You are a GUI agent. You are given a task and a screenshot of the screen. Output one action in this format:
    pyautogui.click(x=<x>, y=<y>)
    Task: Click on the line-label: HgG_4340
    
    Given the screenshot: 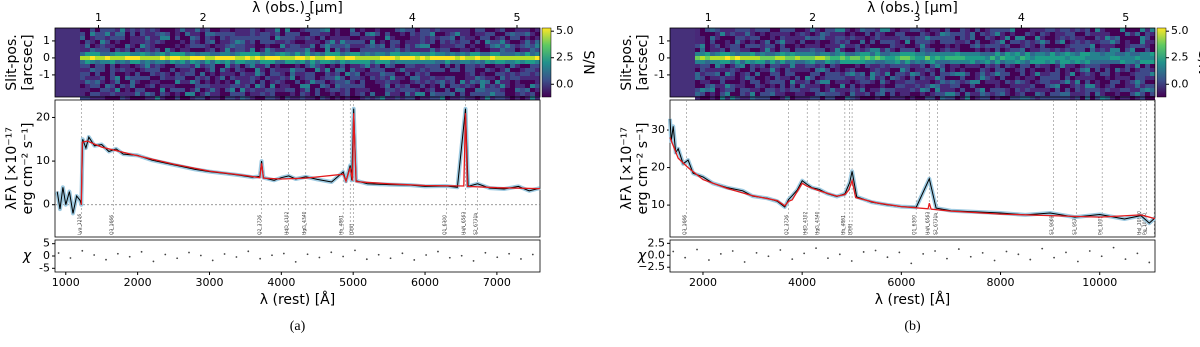 What is the action you would take?
    pyautogui.click(x=304, y=223)
    